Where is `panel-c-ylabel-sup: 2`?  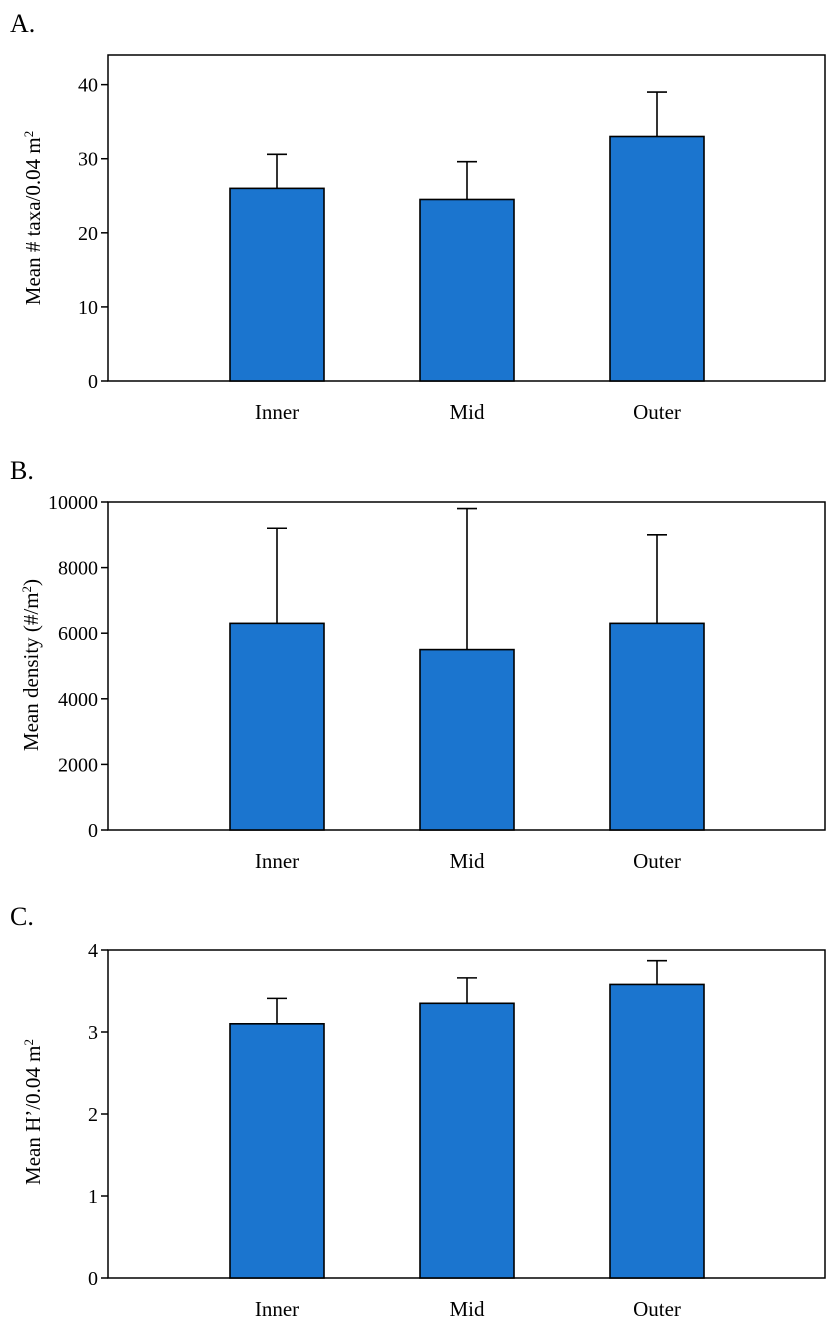 panel-c-ylabel-sup: 2 is located at coordinates (28, 1042).